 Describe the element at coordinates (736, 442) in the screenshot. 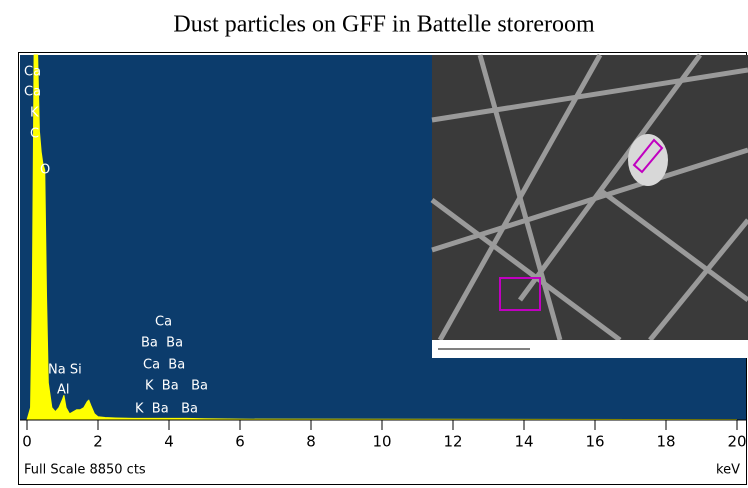

I see `x-tick-label: 20` at that location.